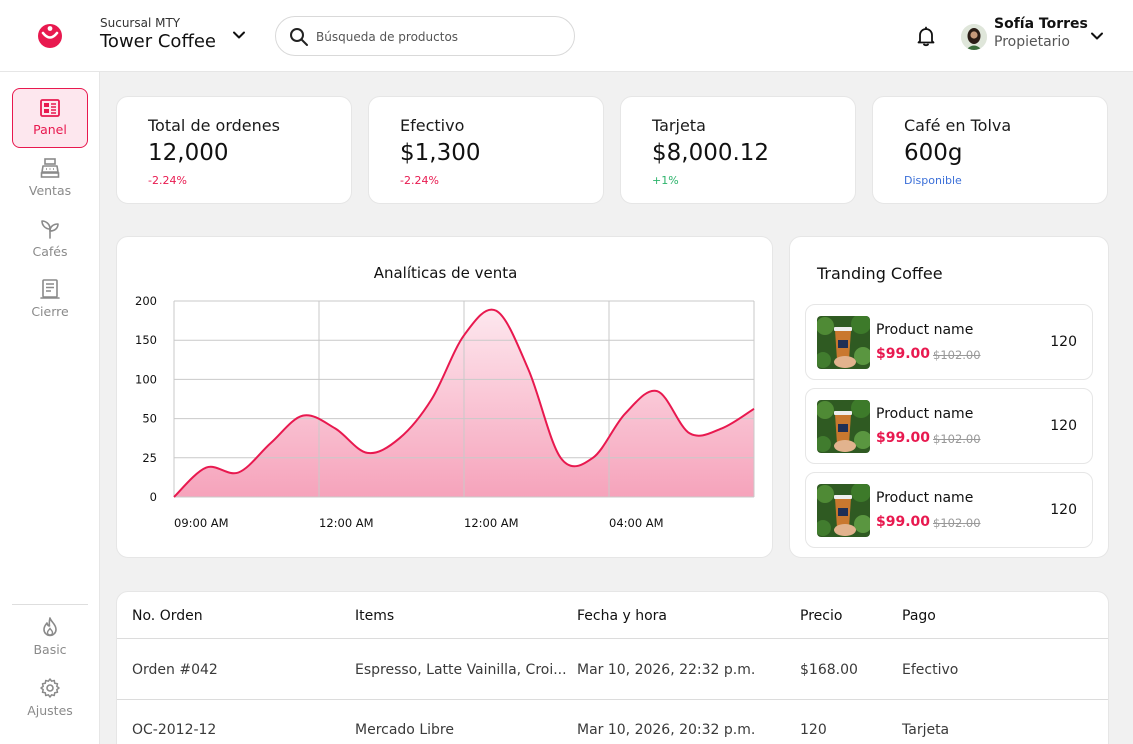  What do you see at coordinates (622, 616) in the screenshot?
I see `column-header: Fecha y hora` at bounding box center [622, 616].